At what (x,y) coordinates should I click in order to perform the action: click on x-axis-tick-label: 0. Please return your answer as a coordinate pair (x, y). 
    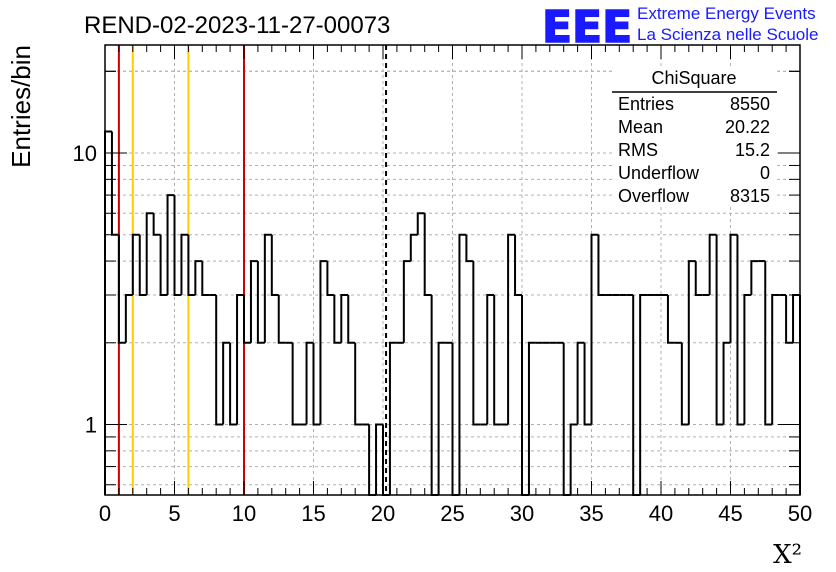
    Looking at the image, I should click on (105, 513).